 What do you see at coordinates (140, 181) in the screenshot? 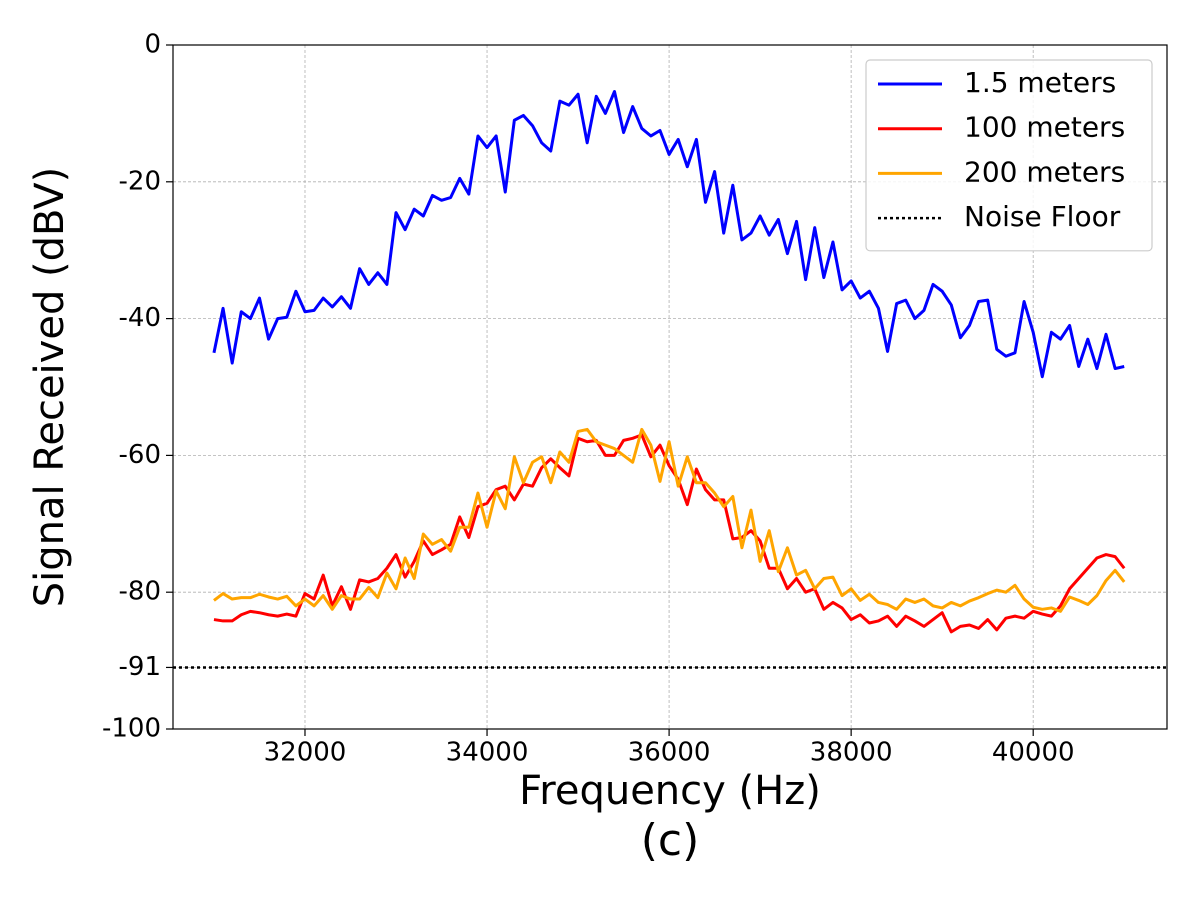
I see `y-tick-label: -20` at bounding box center [140, 181].